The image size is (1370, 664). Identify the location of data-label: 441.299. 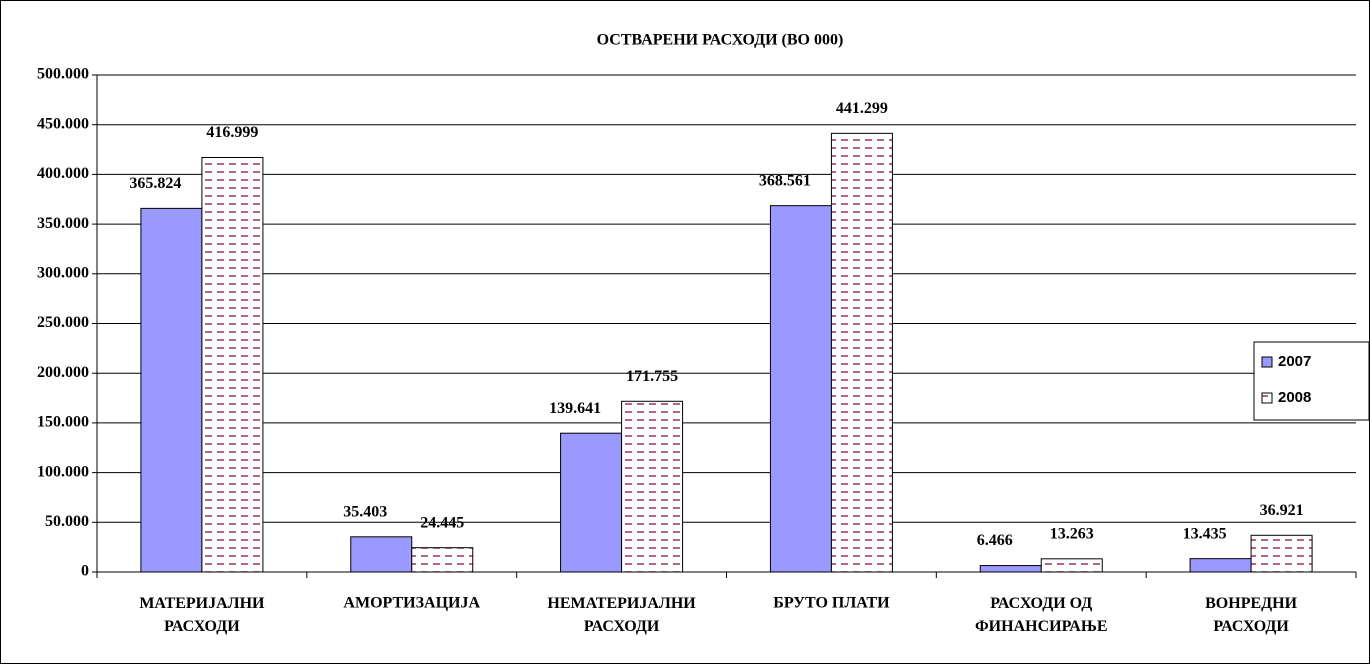
(862, 108).